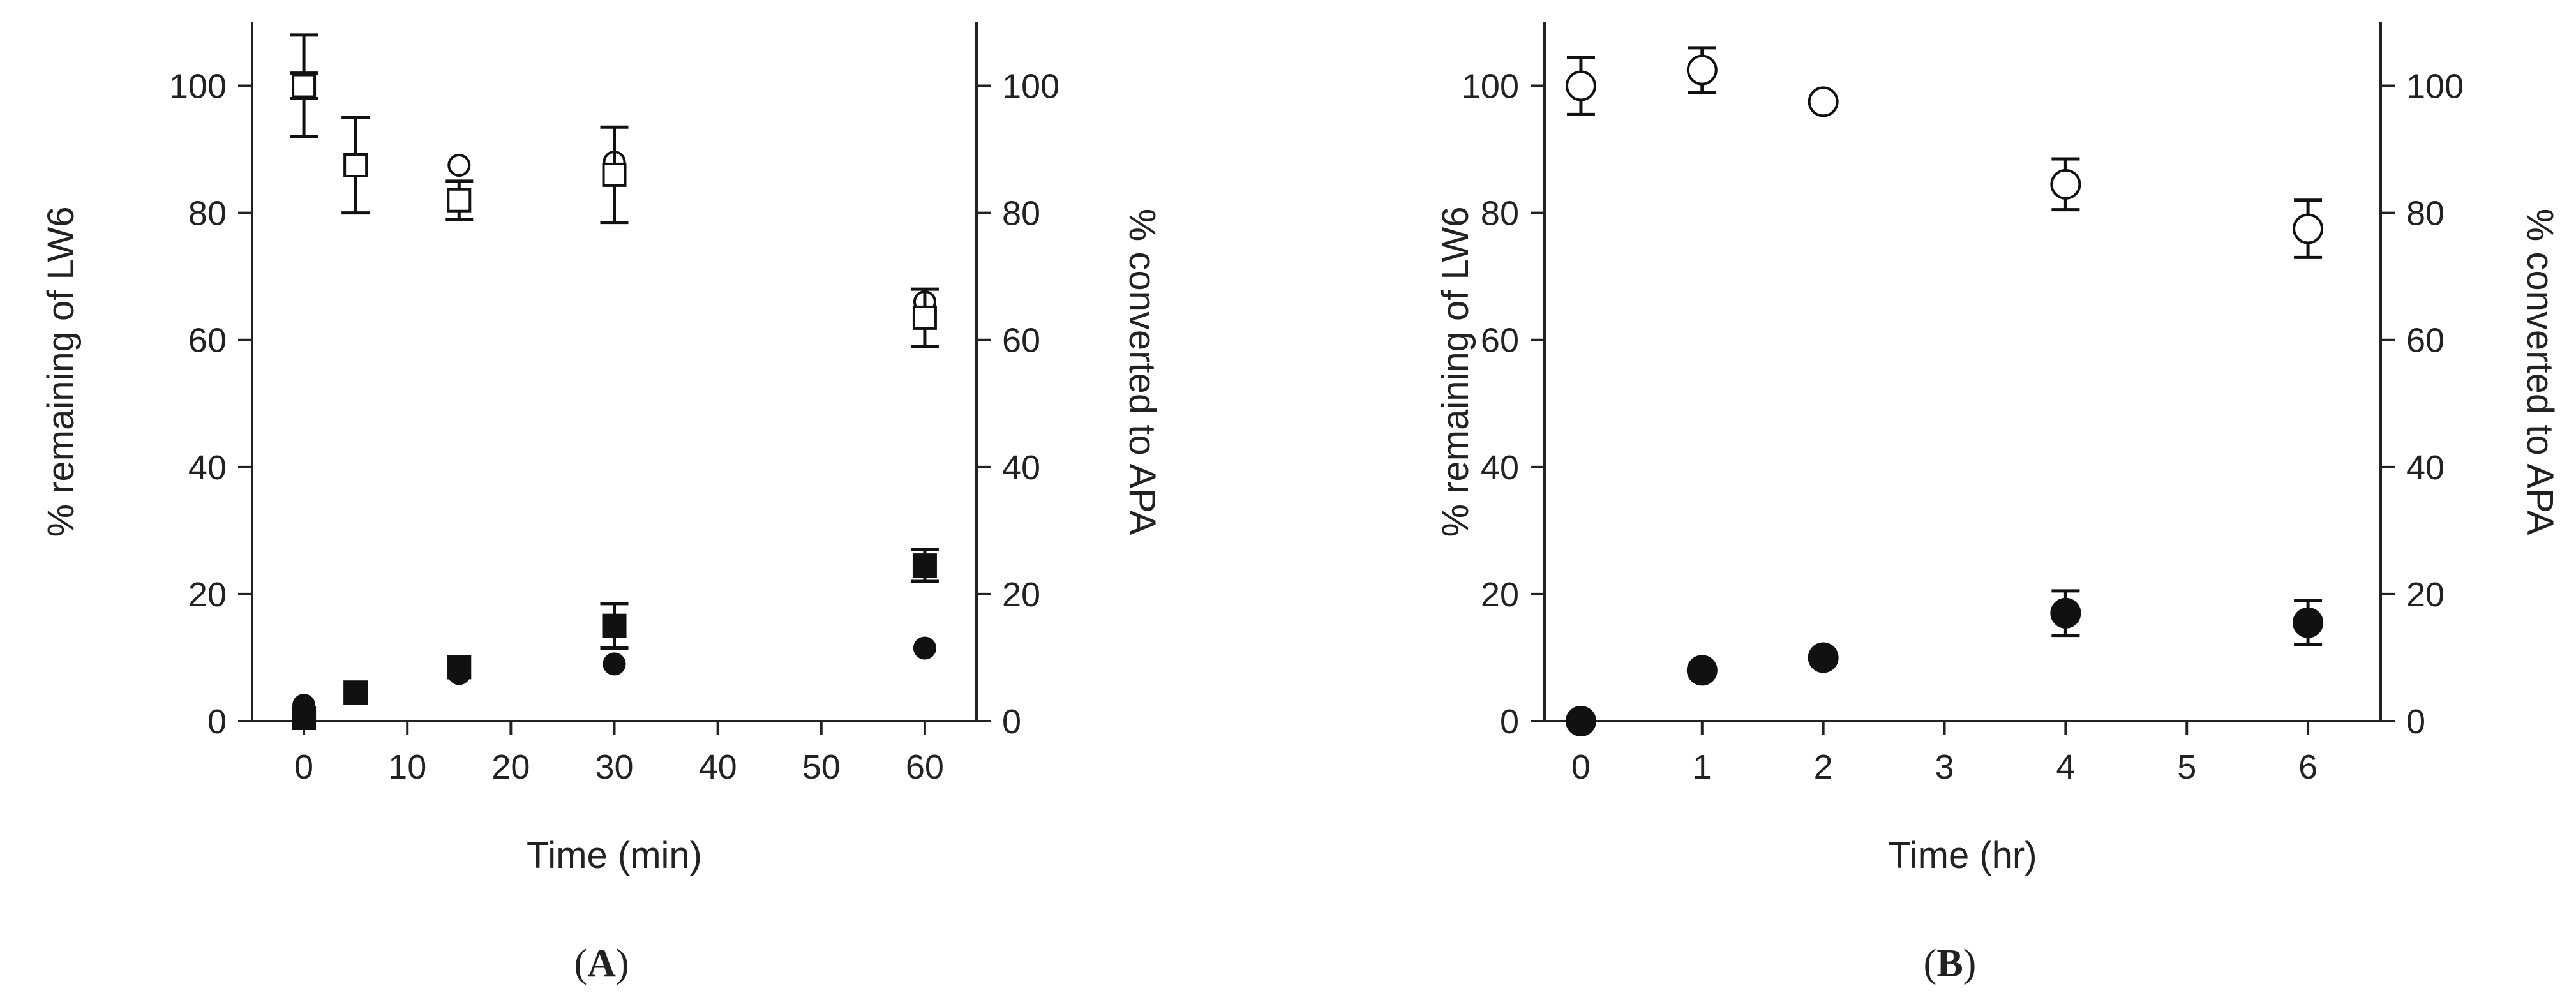  What do you see at coordinates (1944, 767) in the screenshot?
I see `x-tick-label: 3` at bounding box center [1944, 767].